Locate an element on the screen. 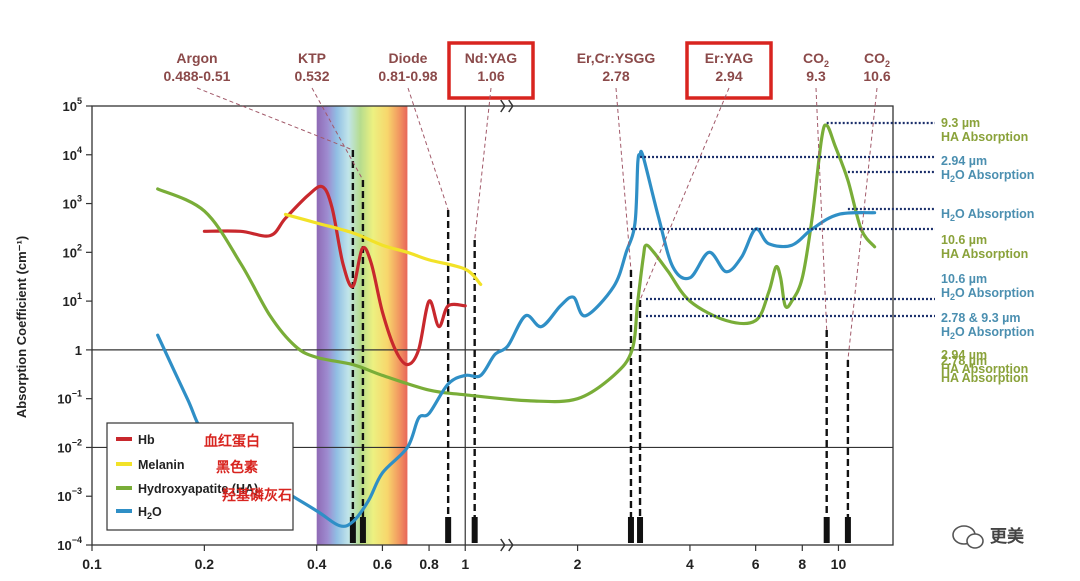 Image resolution: width=1080 pixels, height=581 pixels. annotation-line2-0: HA Absorption is located at coordinates (984, 137).